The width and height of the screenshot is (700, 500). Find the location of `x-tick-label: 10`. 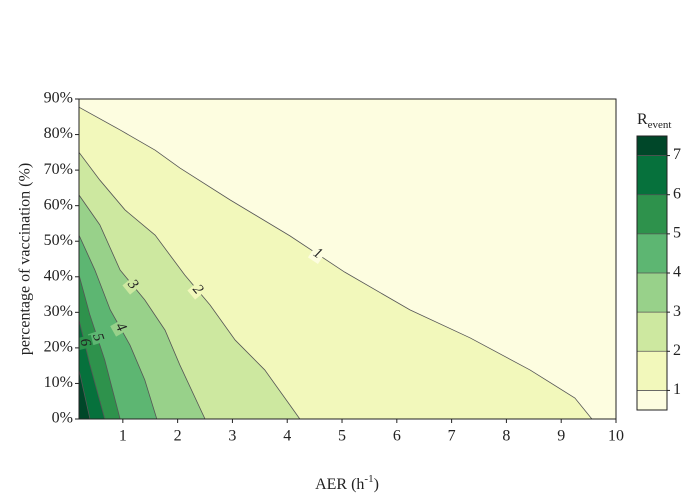

x-tick-label: 10 is located at coordinates (616, 436).